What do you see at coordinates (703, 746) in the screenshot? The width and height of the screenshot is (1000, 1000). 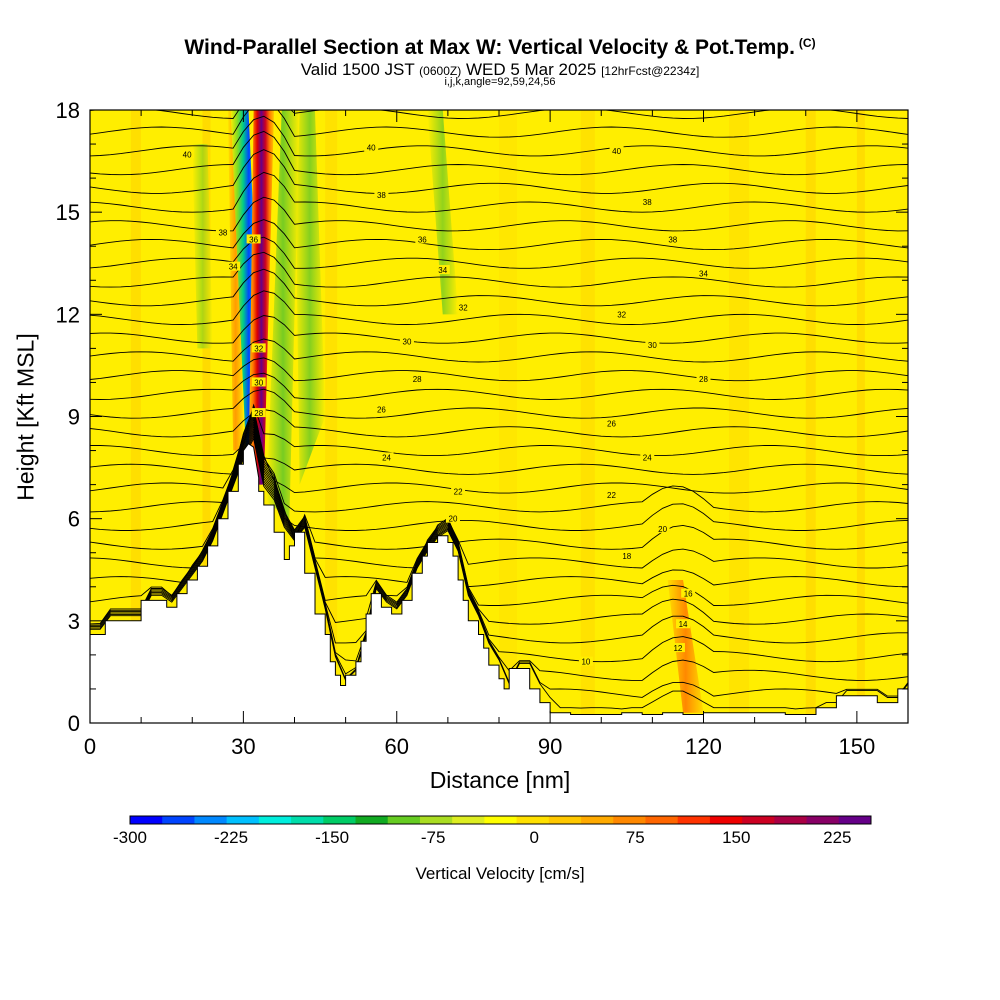 I see `x-tick-label: 120` at bounding box center [703, 746].